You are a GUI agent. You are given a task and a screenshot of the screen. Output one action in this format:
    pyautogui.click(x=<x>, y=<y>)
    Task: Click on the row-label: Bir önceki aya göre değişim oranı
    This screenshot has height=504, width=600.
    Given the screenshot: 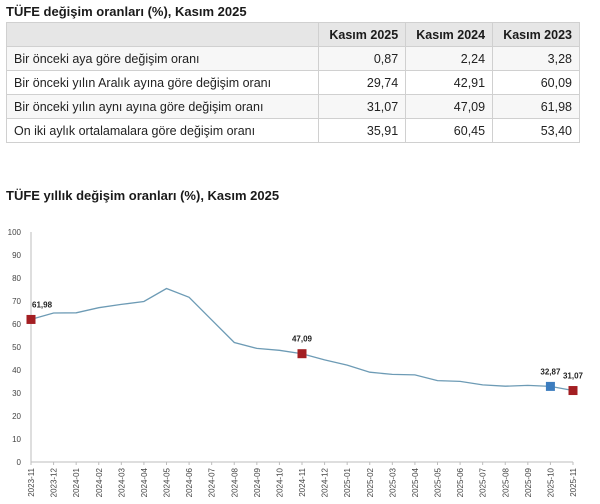 What is the action you would take?
    pyautogui.click(x=162, y=58)
    